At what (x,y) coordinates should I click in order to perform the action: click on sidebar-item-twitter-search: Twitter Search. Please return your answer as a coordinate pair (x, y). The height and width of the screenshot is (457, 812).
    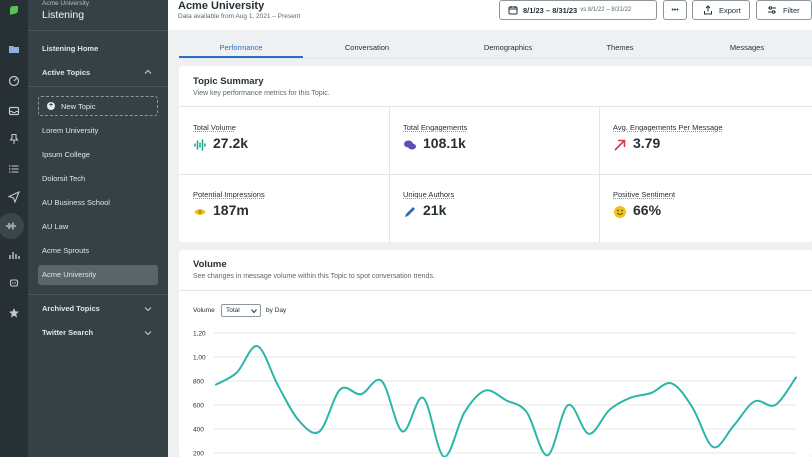
    Looking at the image, I should click on (68, 332).